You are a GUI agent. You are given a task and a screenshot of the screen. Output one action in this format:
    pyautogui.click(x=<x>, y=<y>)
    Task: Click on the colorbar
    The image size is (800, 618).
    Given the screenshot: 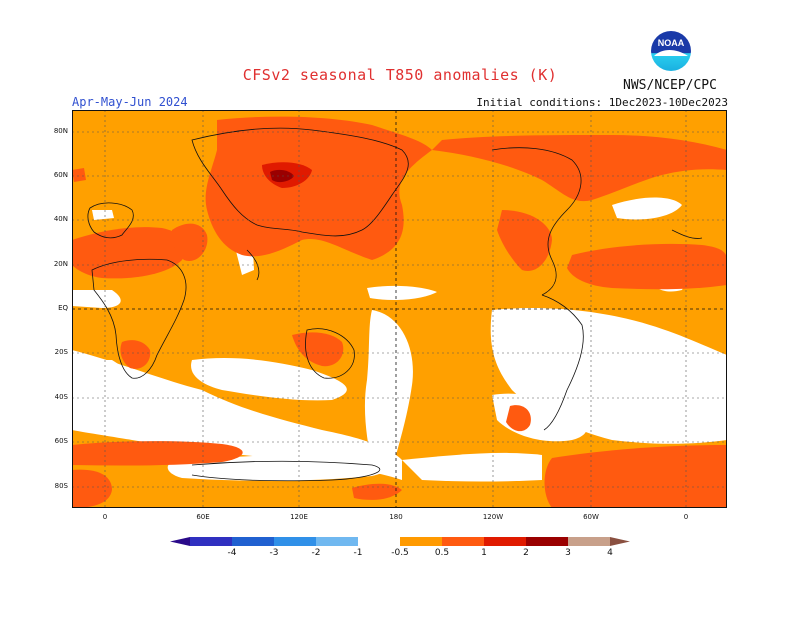 What is the action you would take?
    pyautogui.click(x=400, y=541)
    